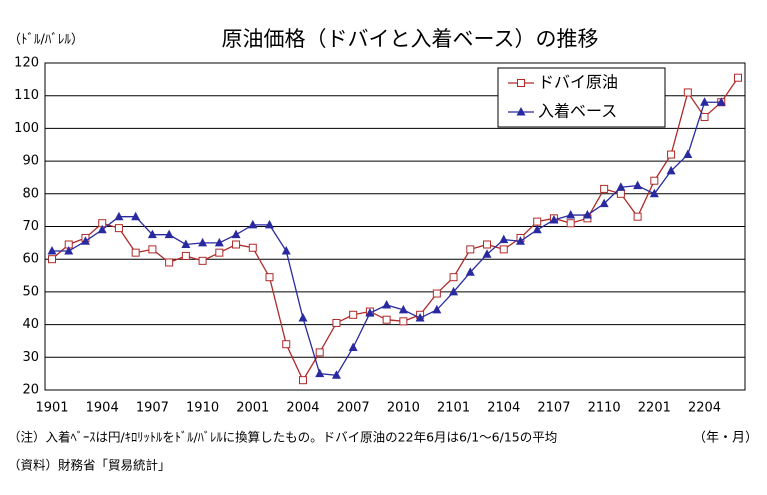 This screenshot has height=495, width=767. I want to click on x-tick-label: 1907, so click(152, 408).